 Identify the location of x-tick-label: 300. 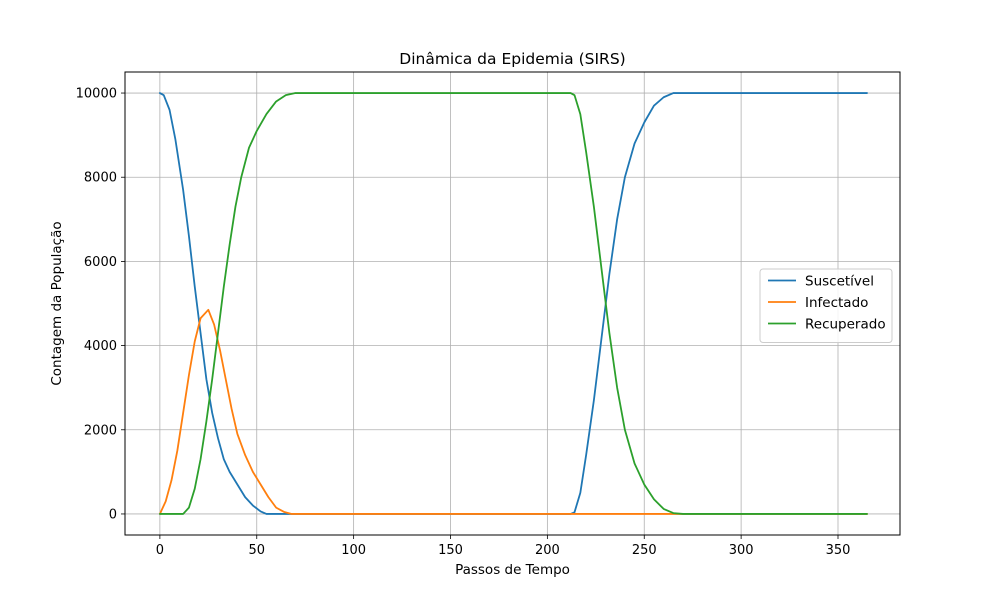
(741, 550).